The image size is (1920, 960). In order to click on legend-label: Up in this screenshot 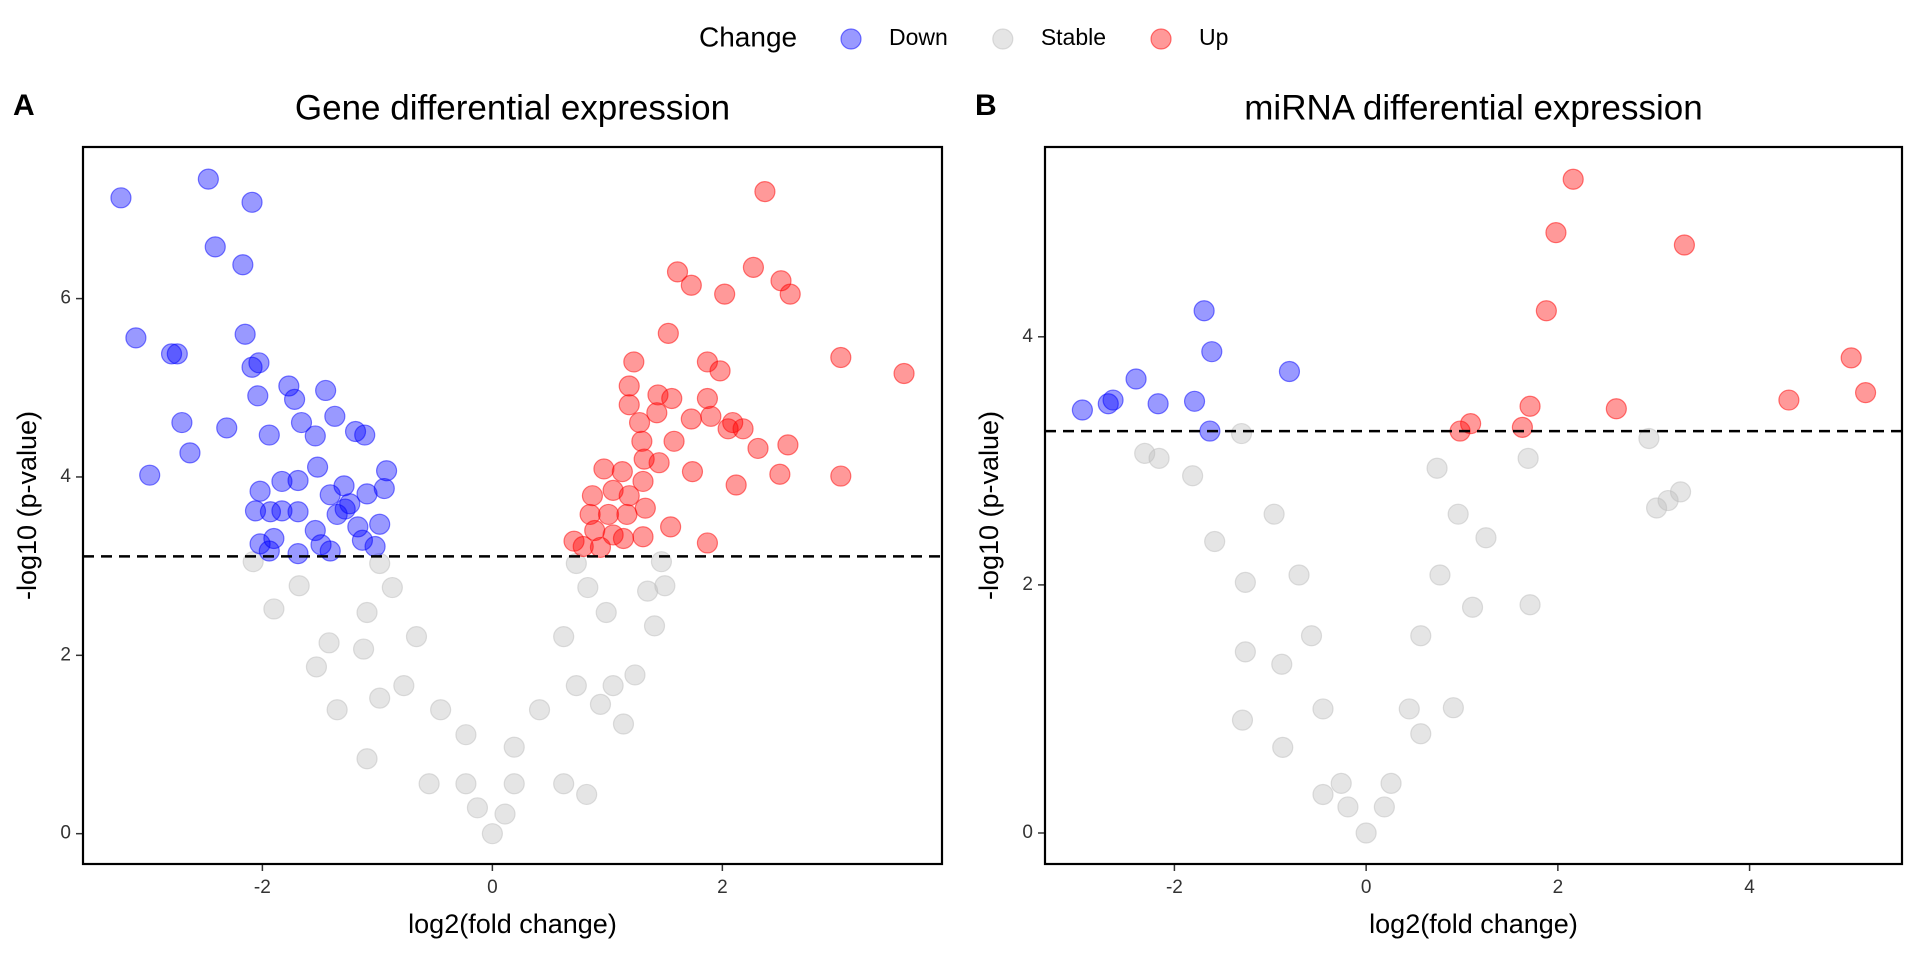, I will do `click(1213, 37)`.